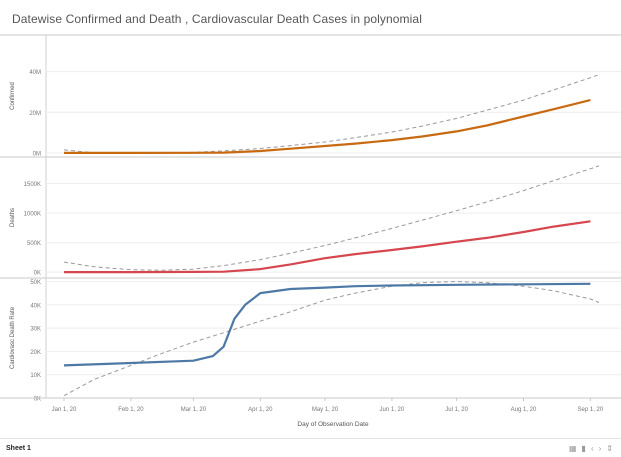 This screenshot has height=457, width=621. I want to click on x-tick-label: Aug 1, 20, so click(524, 410).